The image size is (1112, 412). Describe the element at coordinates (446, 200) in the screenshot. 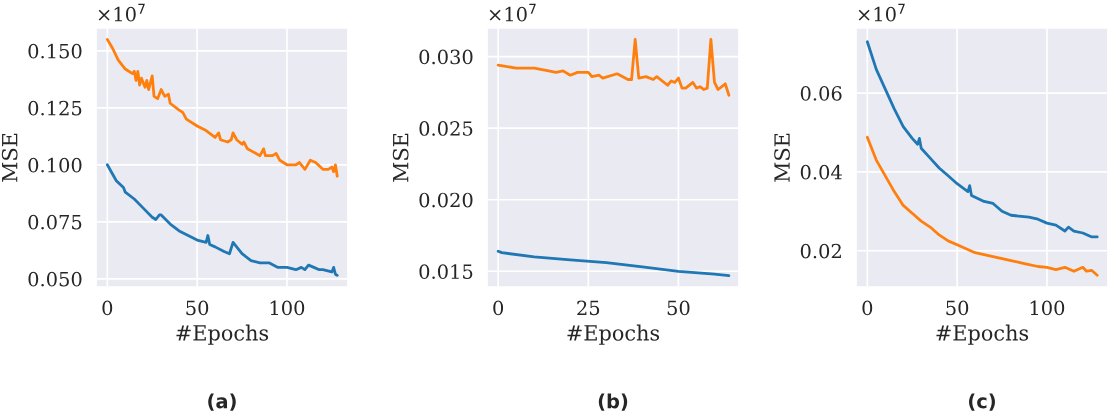

I see `y-tick-label: 0.020` at that location.